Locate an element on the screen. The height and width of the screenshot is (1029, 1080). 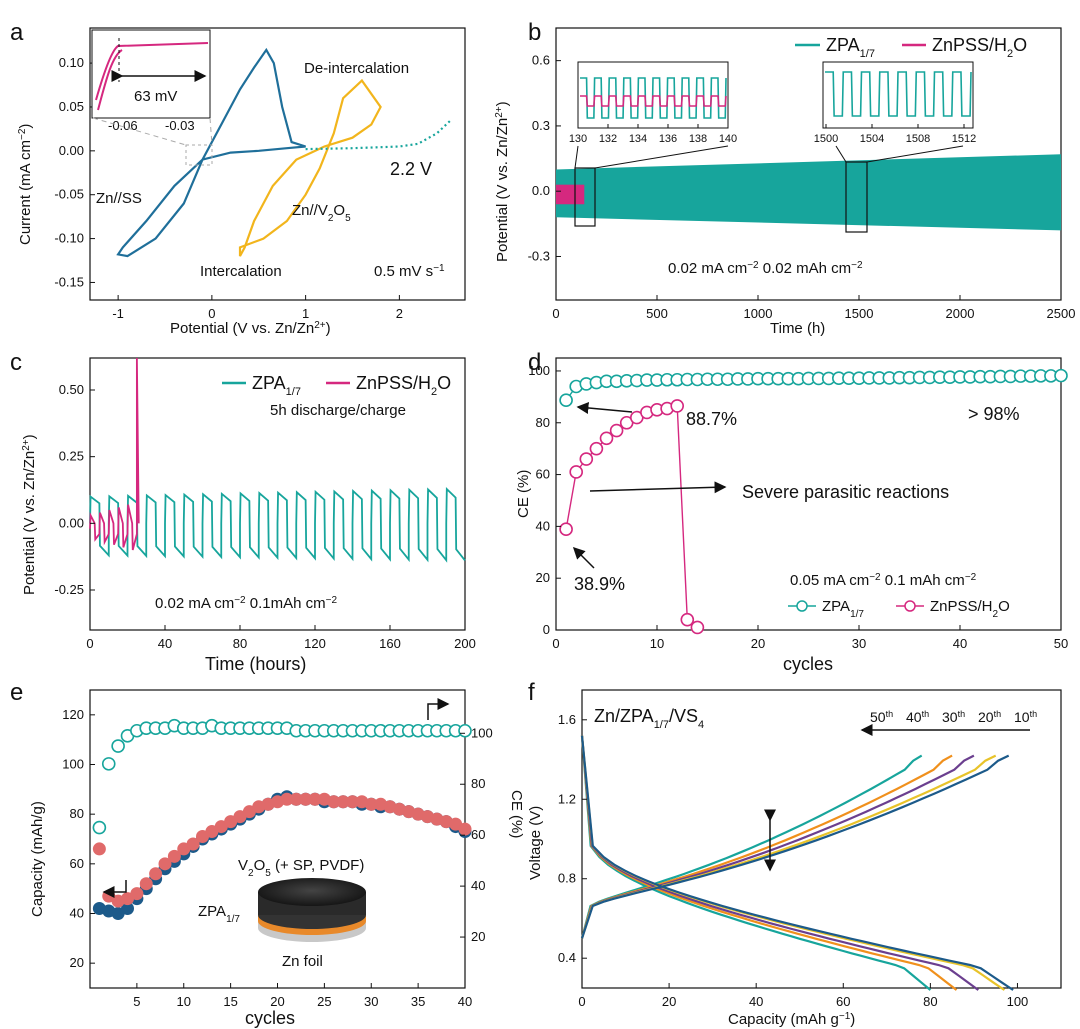
panel-b-series-znpss is located at coordinates (570, 194).